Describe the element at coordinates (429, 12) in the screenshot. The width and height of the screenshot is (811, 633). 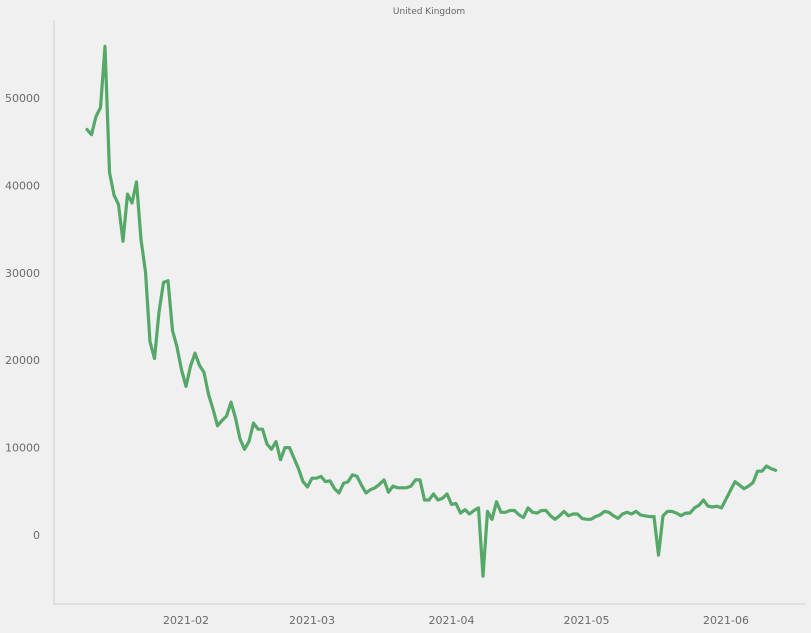
I see `chart-title: United Kingdom` at that location.